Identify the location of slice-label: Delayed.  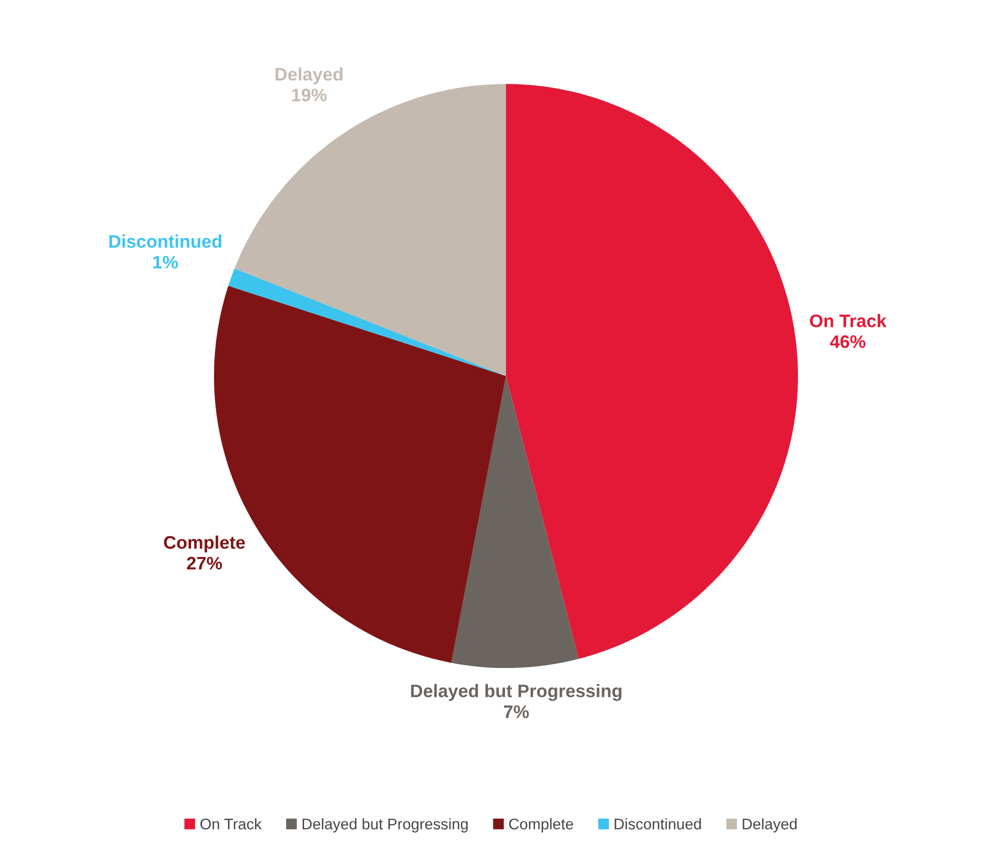
(309, 75).